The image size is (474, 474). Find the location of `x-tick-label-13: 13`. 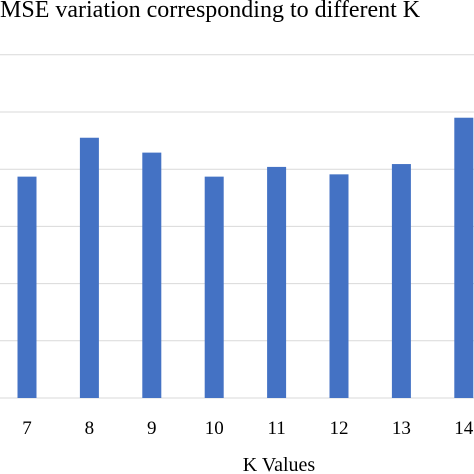

x-tick-label-13: 13 is located at coordinates (401, 428).